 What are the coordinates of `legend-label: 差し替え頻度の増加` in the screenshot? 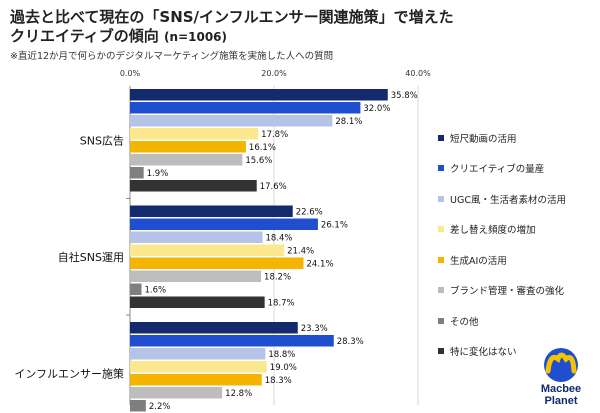 It's located at (493, 230).